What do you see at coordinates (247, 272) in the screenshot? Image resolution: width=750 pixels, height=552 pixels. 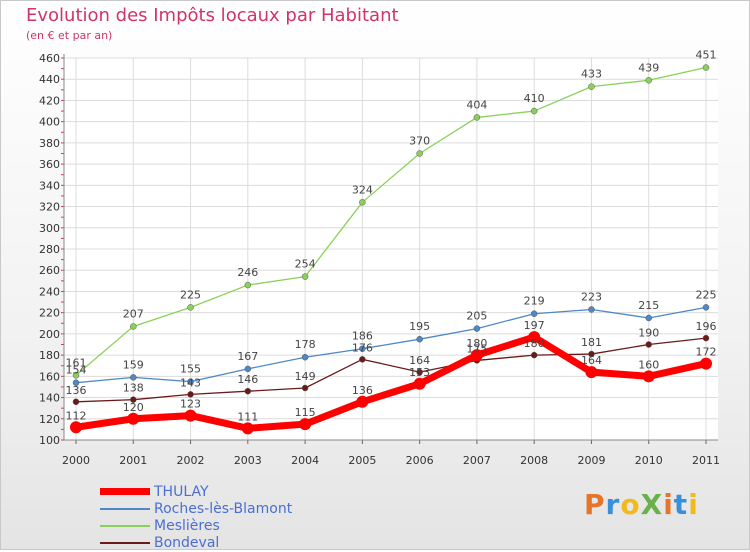 I see `data-label: 246` at bounding box center [247, 272].